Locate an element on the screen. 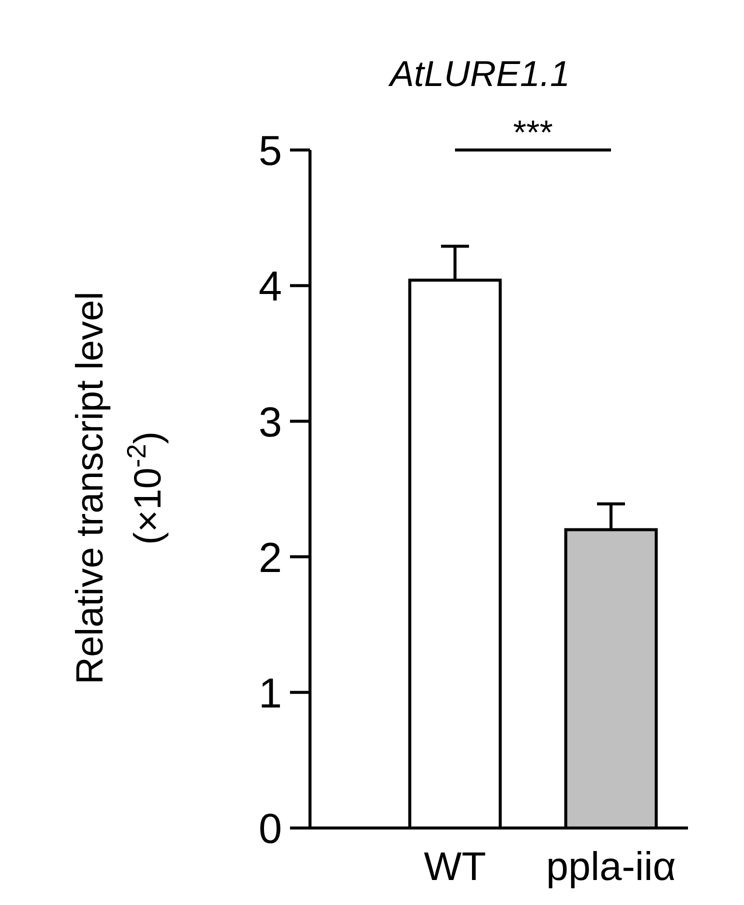 This screenshot has width=744, height=905. y-tick-label: 4 is located at coordinates (270, 286).